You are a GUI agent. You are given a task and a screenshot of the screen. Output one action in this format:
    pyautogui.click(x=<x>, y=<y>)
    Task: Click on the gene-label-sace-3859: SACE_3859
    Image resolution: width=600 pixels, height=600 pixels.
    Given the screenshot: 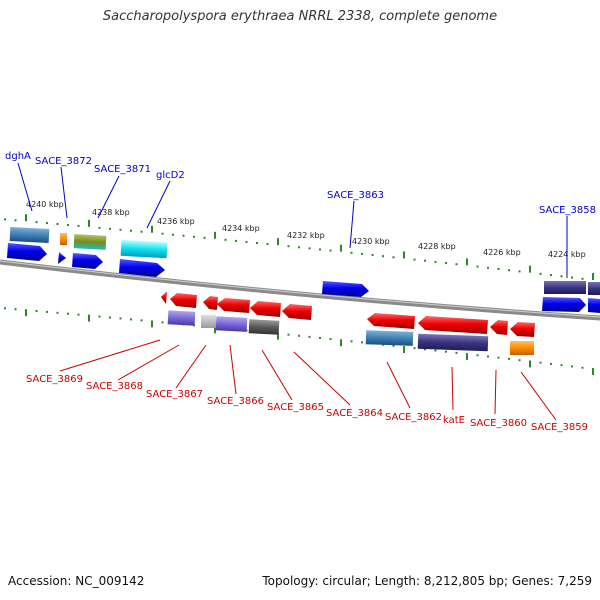 What is the action you would take?
    pyautogui.click(x=559, y=427)
    